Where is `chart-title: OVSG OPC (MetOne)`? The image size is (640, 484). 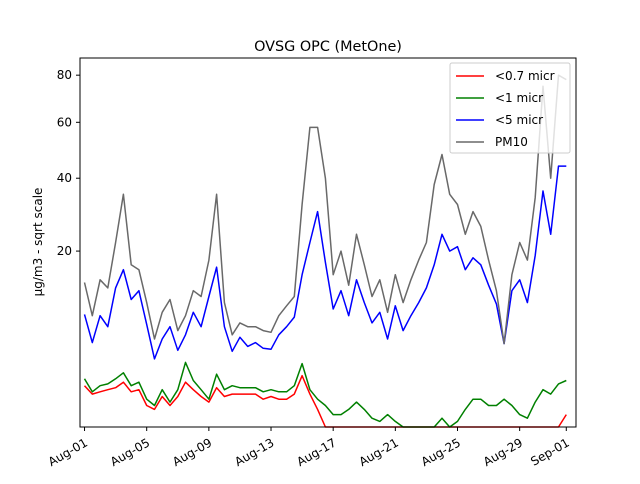 chart-title: OVSG OPC (MetOne) is located at coordinates (328, 47).